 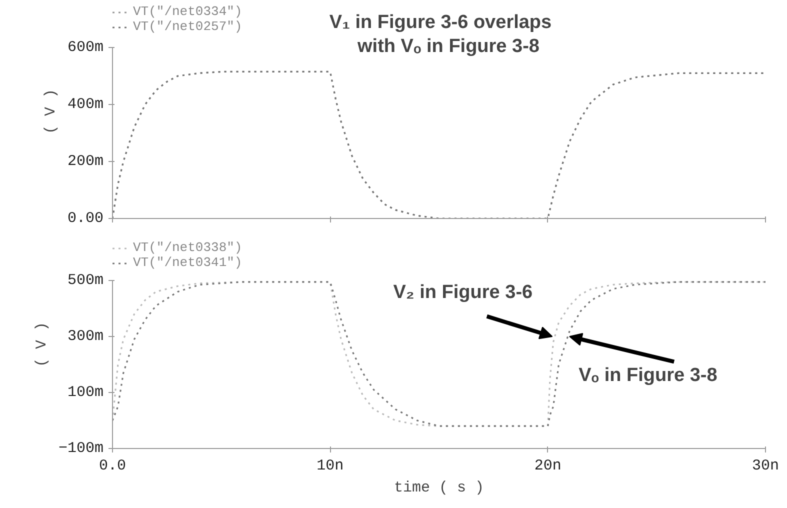 What do you see at coordinates (112, 466) in the screenshot?
I see `x-tick-label: 0.0` at bounding box center [112, 466].